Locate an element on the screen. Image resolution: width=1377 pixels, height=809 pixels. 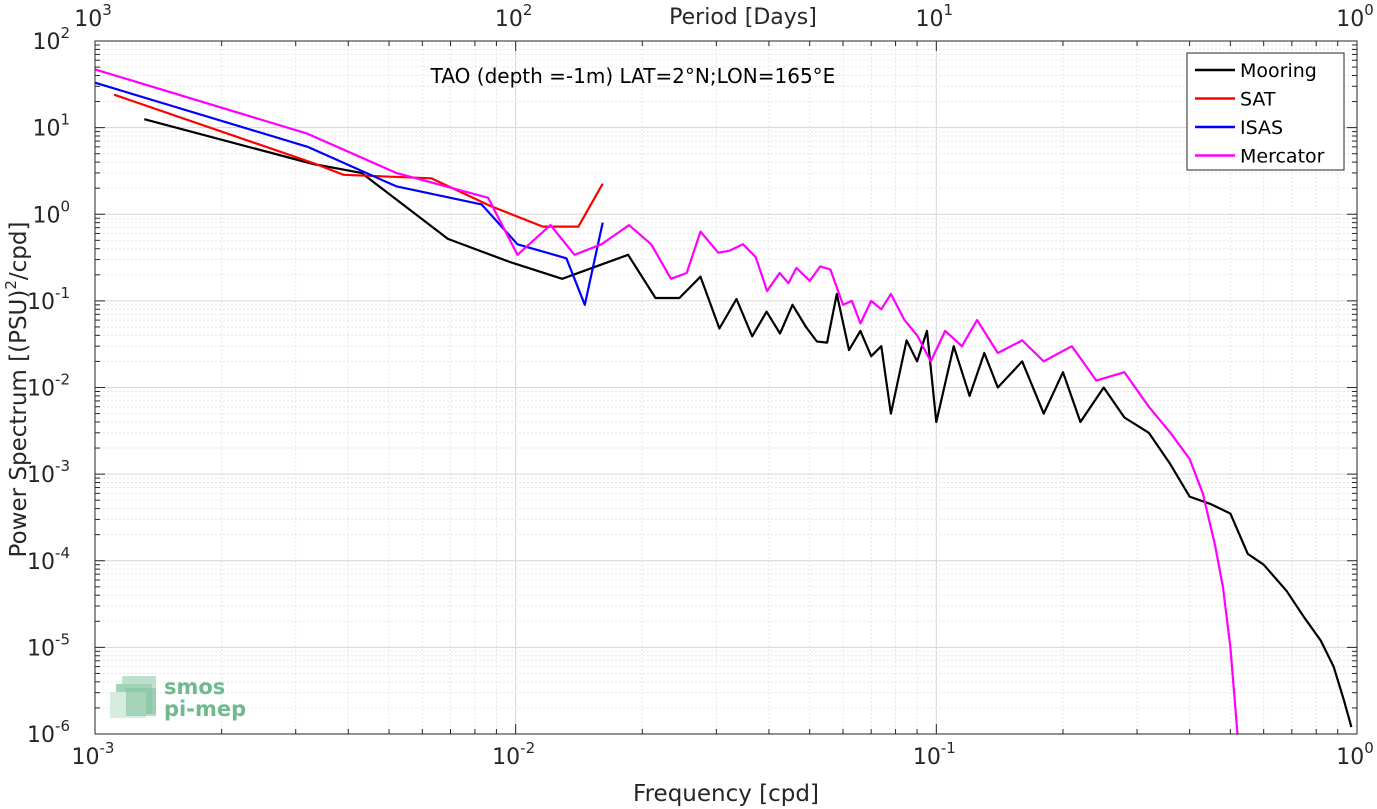
top-axis-title: Period [Days] is located at coordinates (743, 17).